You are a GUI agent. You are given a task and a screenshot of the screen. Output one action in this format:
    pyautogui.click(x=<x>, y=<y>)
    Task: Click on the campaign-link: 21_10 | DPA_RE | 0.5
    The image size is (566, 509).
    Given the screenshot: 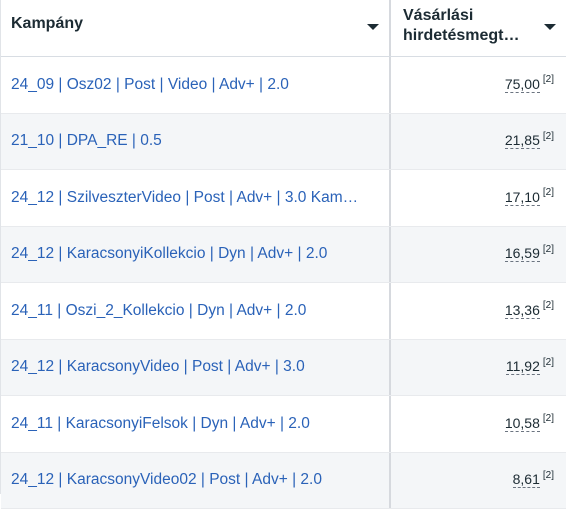 What is the action you would take?
    pyautogui.click(x=86, y=141)
    